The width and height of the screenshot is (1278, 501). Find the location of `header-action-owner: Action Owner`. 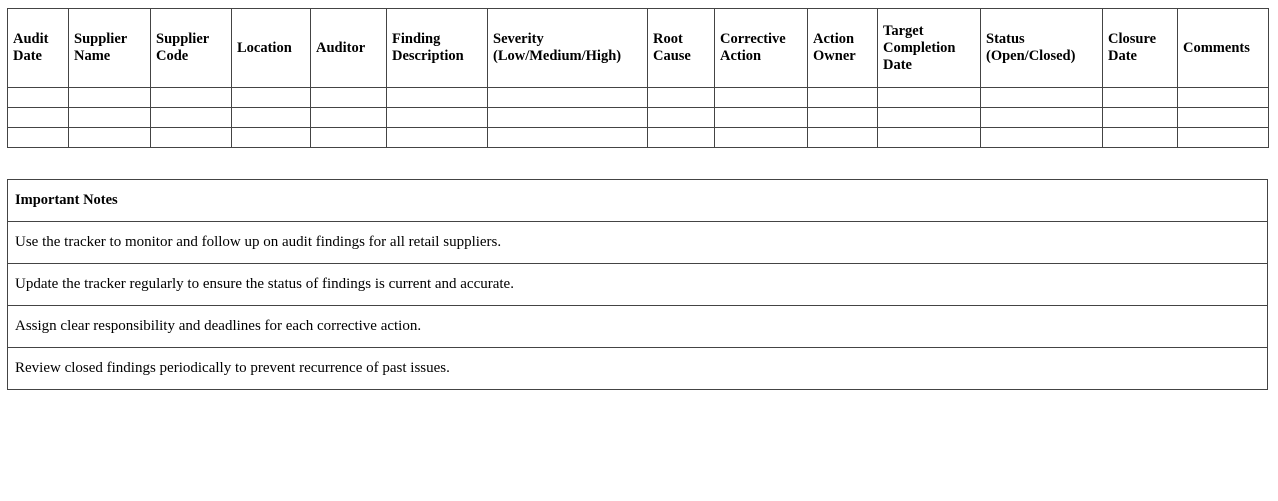

header-action-owner: Action Owner is located at coordinates (842, 48).